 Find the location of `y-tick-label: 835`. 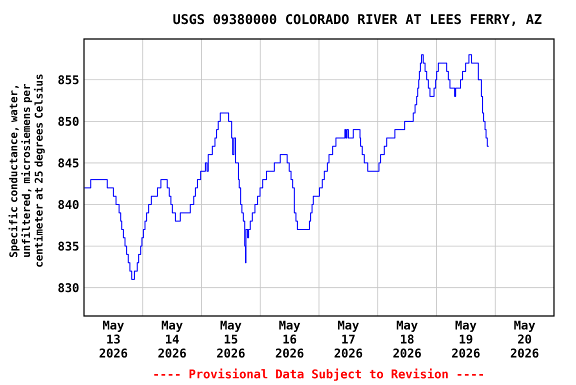

y-tick-label: 835 is located at coordinates (68, 246).